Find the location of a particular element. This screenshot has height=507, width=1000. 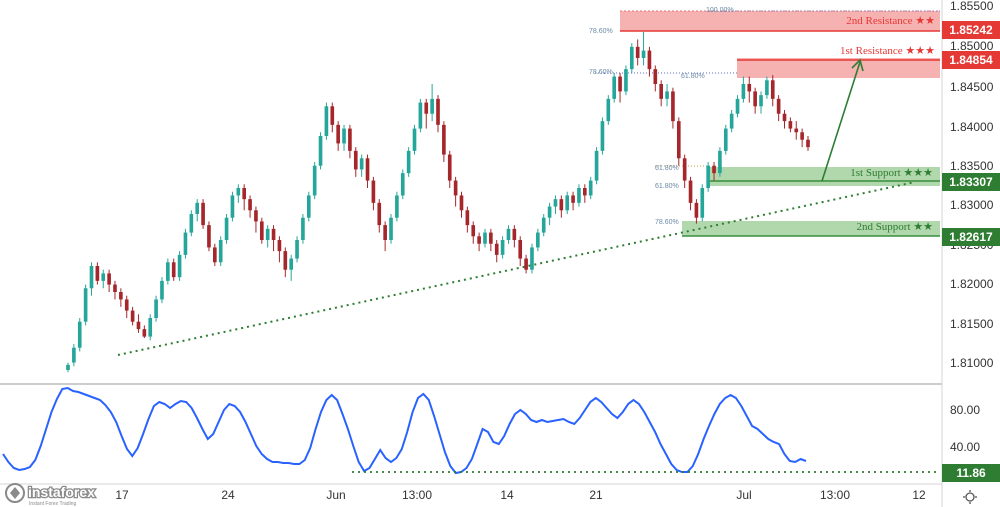

oscillator-level-tag: 11.86 is located at coordinates (971, 473).